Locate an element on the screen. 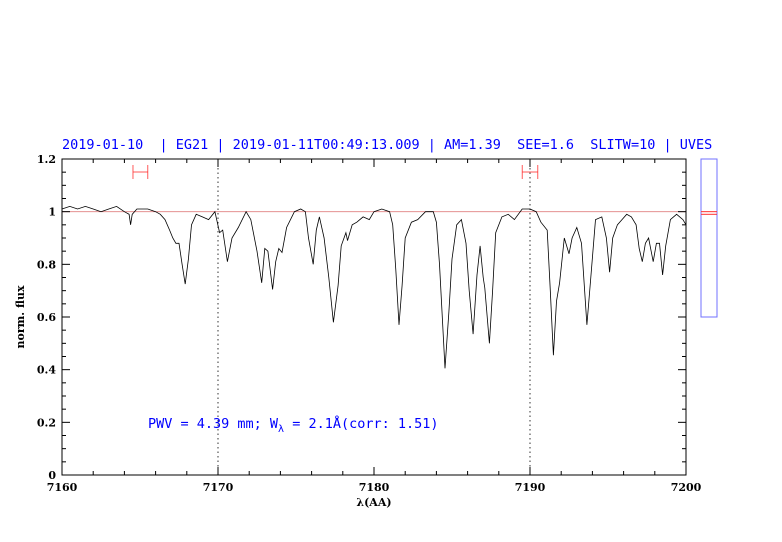 This screenshot has width=782, height=542. side-gauge is located at coordinates (709, 238).